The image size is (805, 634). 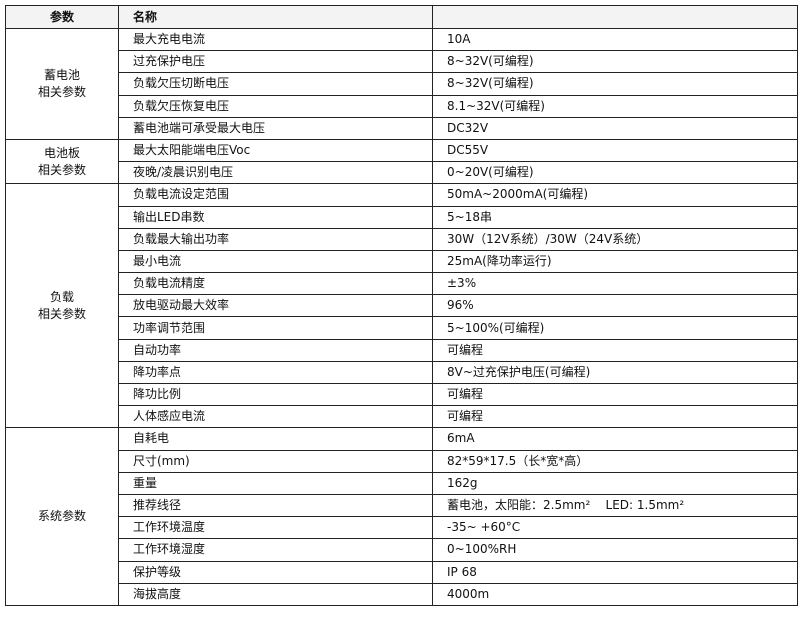 I want to click on param-value: 0~100%RH, so click(x=615, y=550).